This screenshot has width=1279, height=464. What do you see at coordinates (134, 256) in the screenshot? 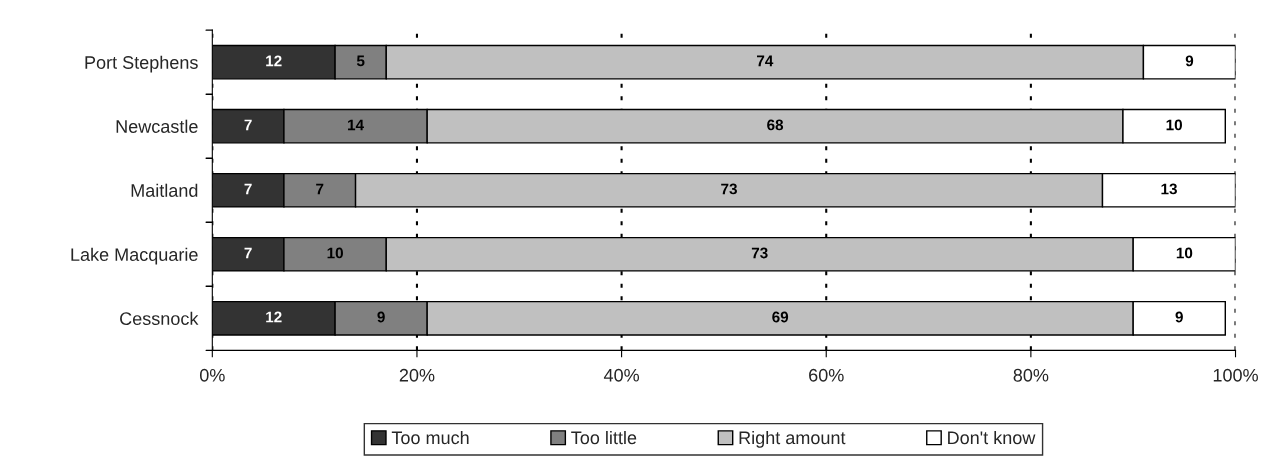
I see `y-tick-label: Lake Macquarie` at bounding box center [134, 256].